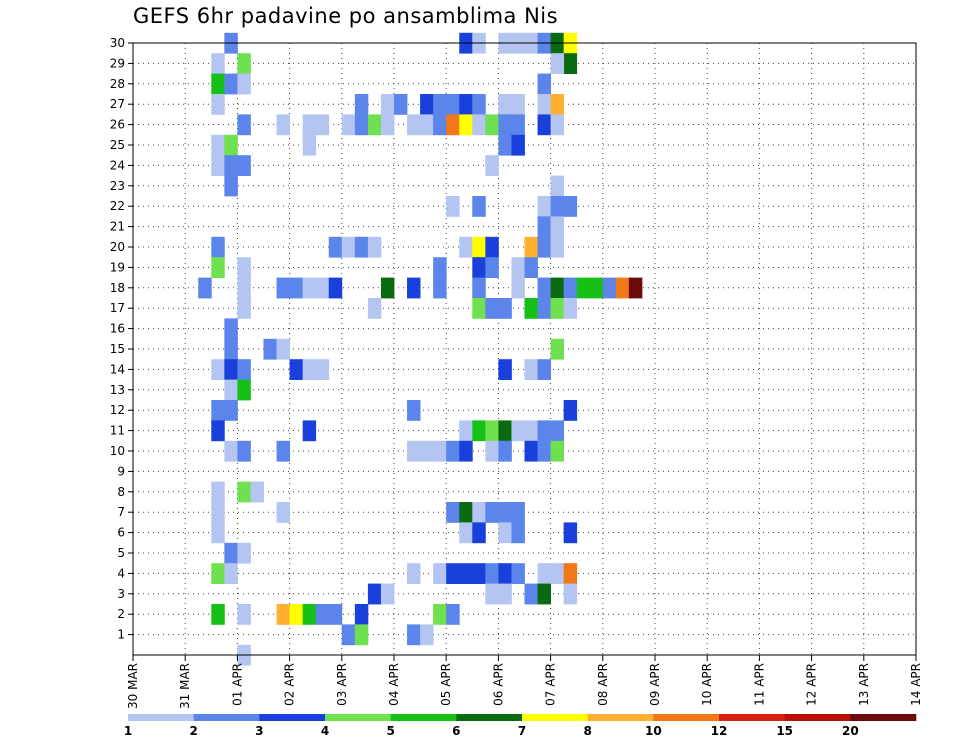 This screenshot has width=960, height=742. Describe the element at coordinates (784, 731) in the screenshot. I see `legend-label: 15` at that location.